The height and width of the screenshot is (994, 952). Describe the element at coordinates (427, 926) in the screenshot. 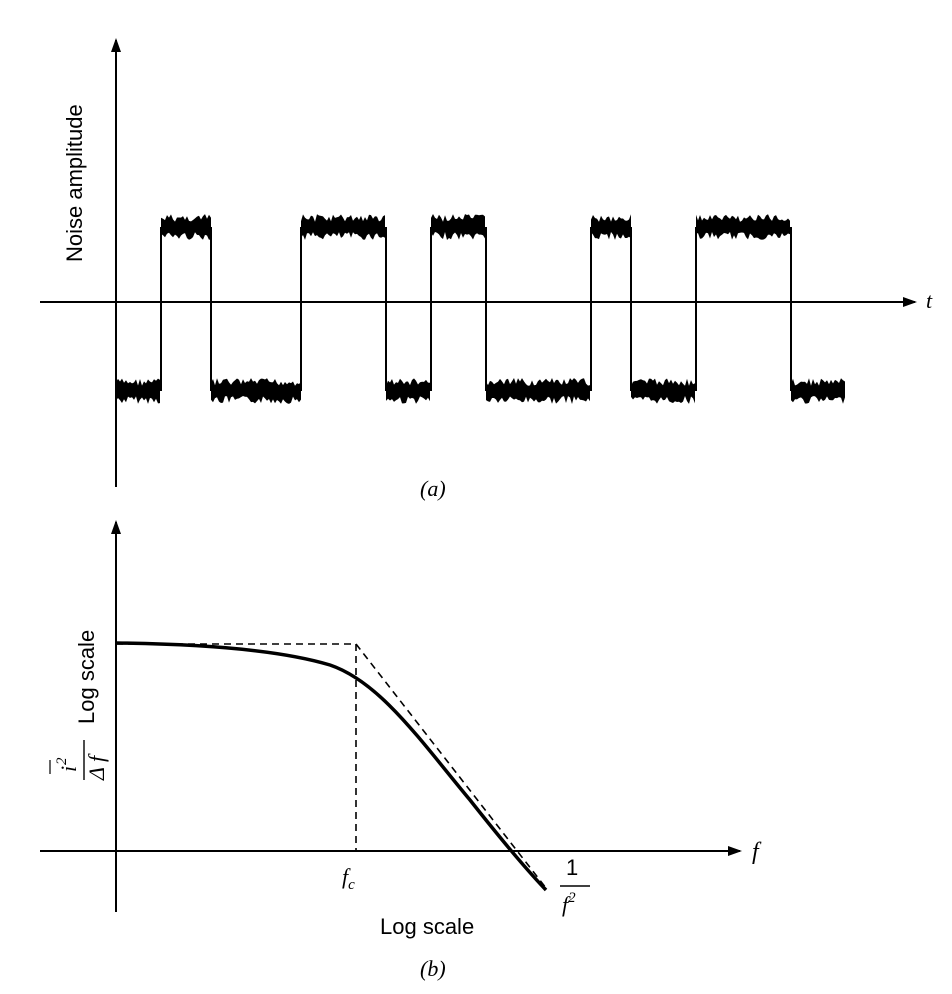

I see `panel-b-x-scale-label: Log scale` at that location.